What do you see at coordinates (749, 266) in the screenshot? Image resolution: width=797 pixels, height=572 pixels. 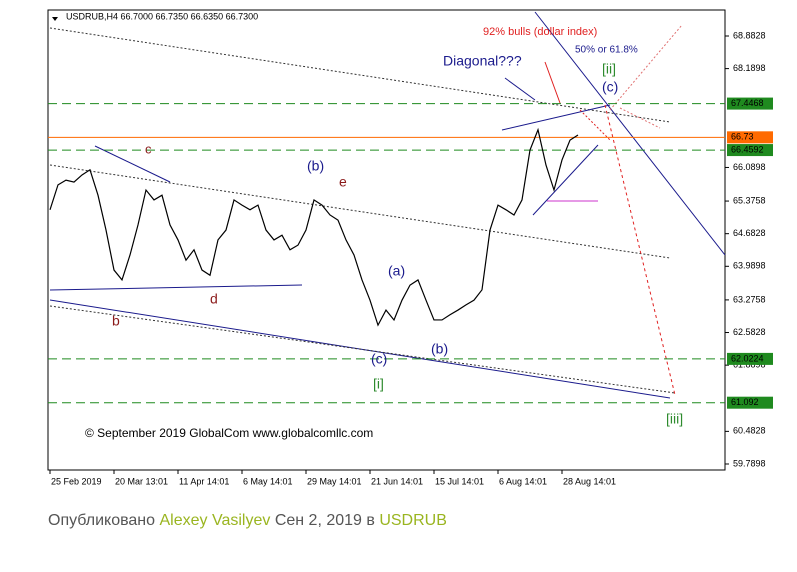 I see `y-tick-label: 63.9898` at bounding box center [749, 266].